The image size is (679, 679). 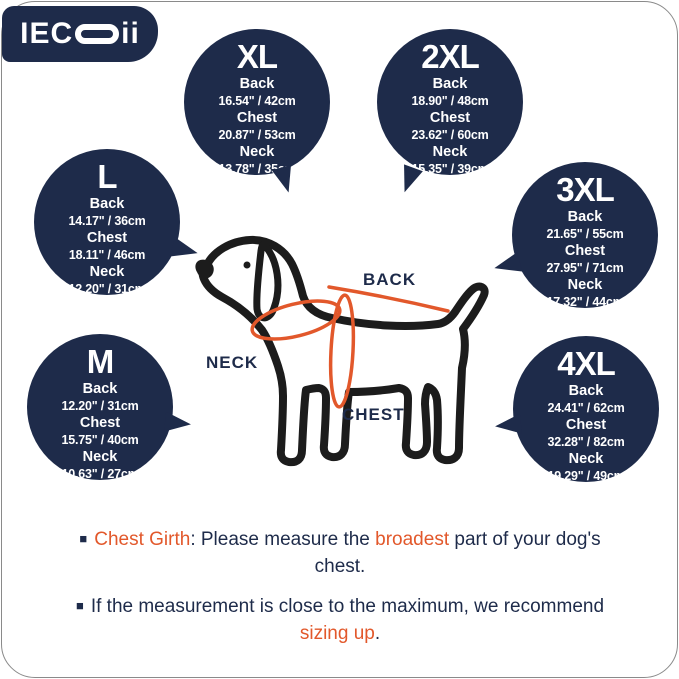 I want to click on note-text: : Please measure the, so click(x=283, y=539).